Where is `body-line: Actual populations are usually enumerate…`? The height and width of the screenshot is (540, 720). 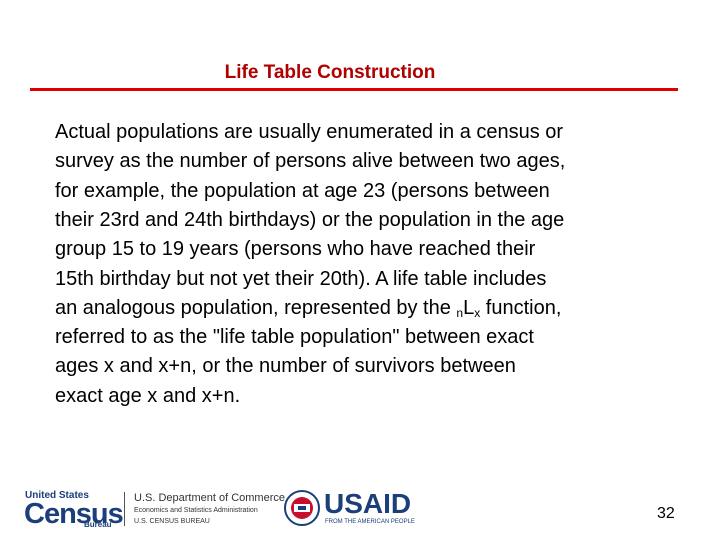 body-line: Actual populations are usually enumerate… is located at coordinates (309, 132).